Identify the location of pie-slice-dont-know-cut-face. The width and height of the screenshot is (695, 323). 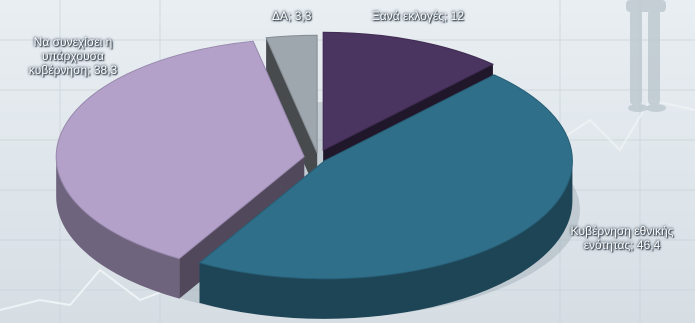
(292, 115).